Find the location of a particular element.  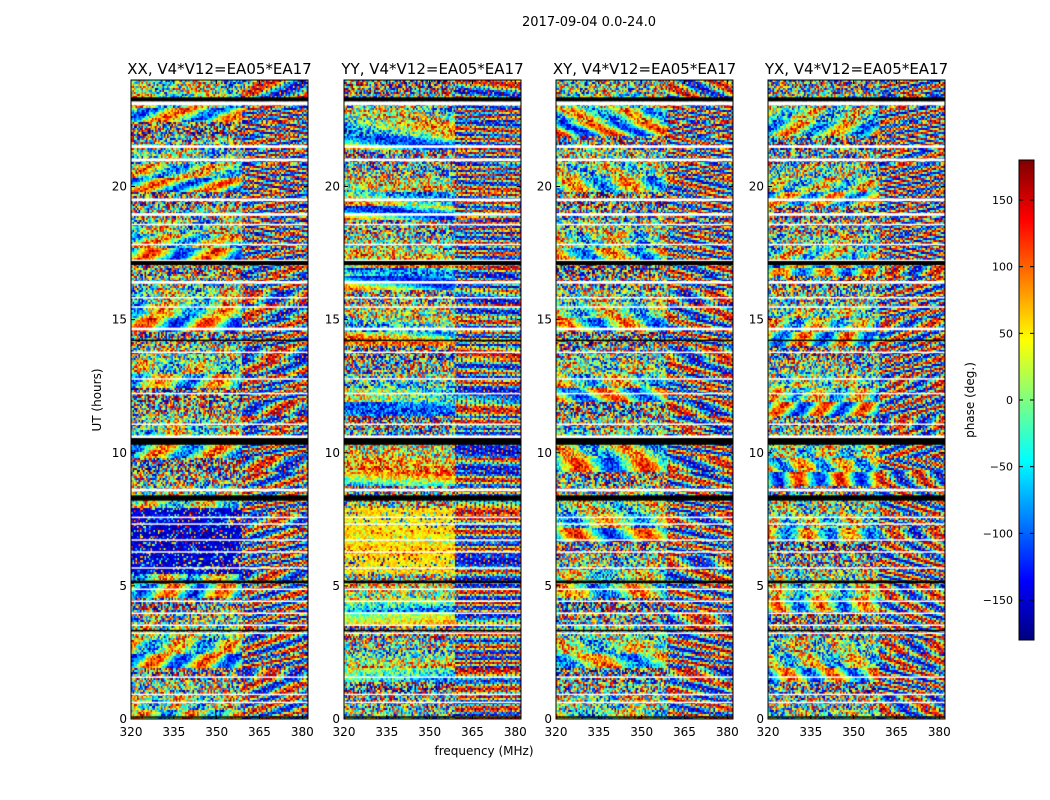

colorbar-tick-label: −150 is located at coordinates (998, 600).